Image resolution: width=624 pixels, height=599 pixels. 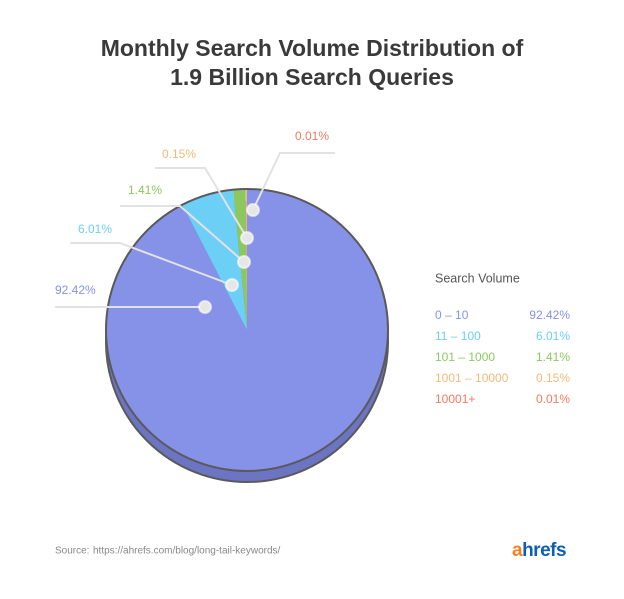 I want to click on pie-slice, so click(x=214, y=259).